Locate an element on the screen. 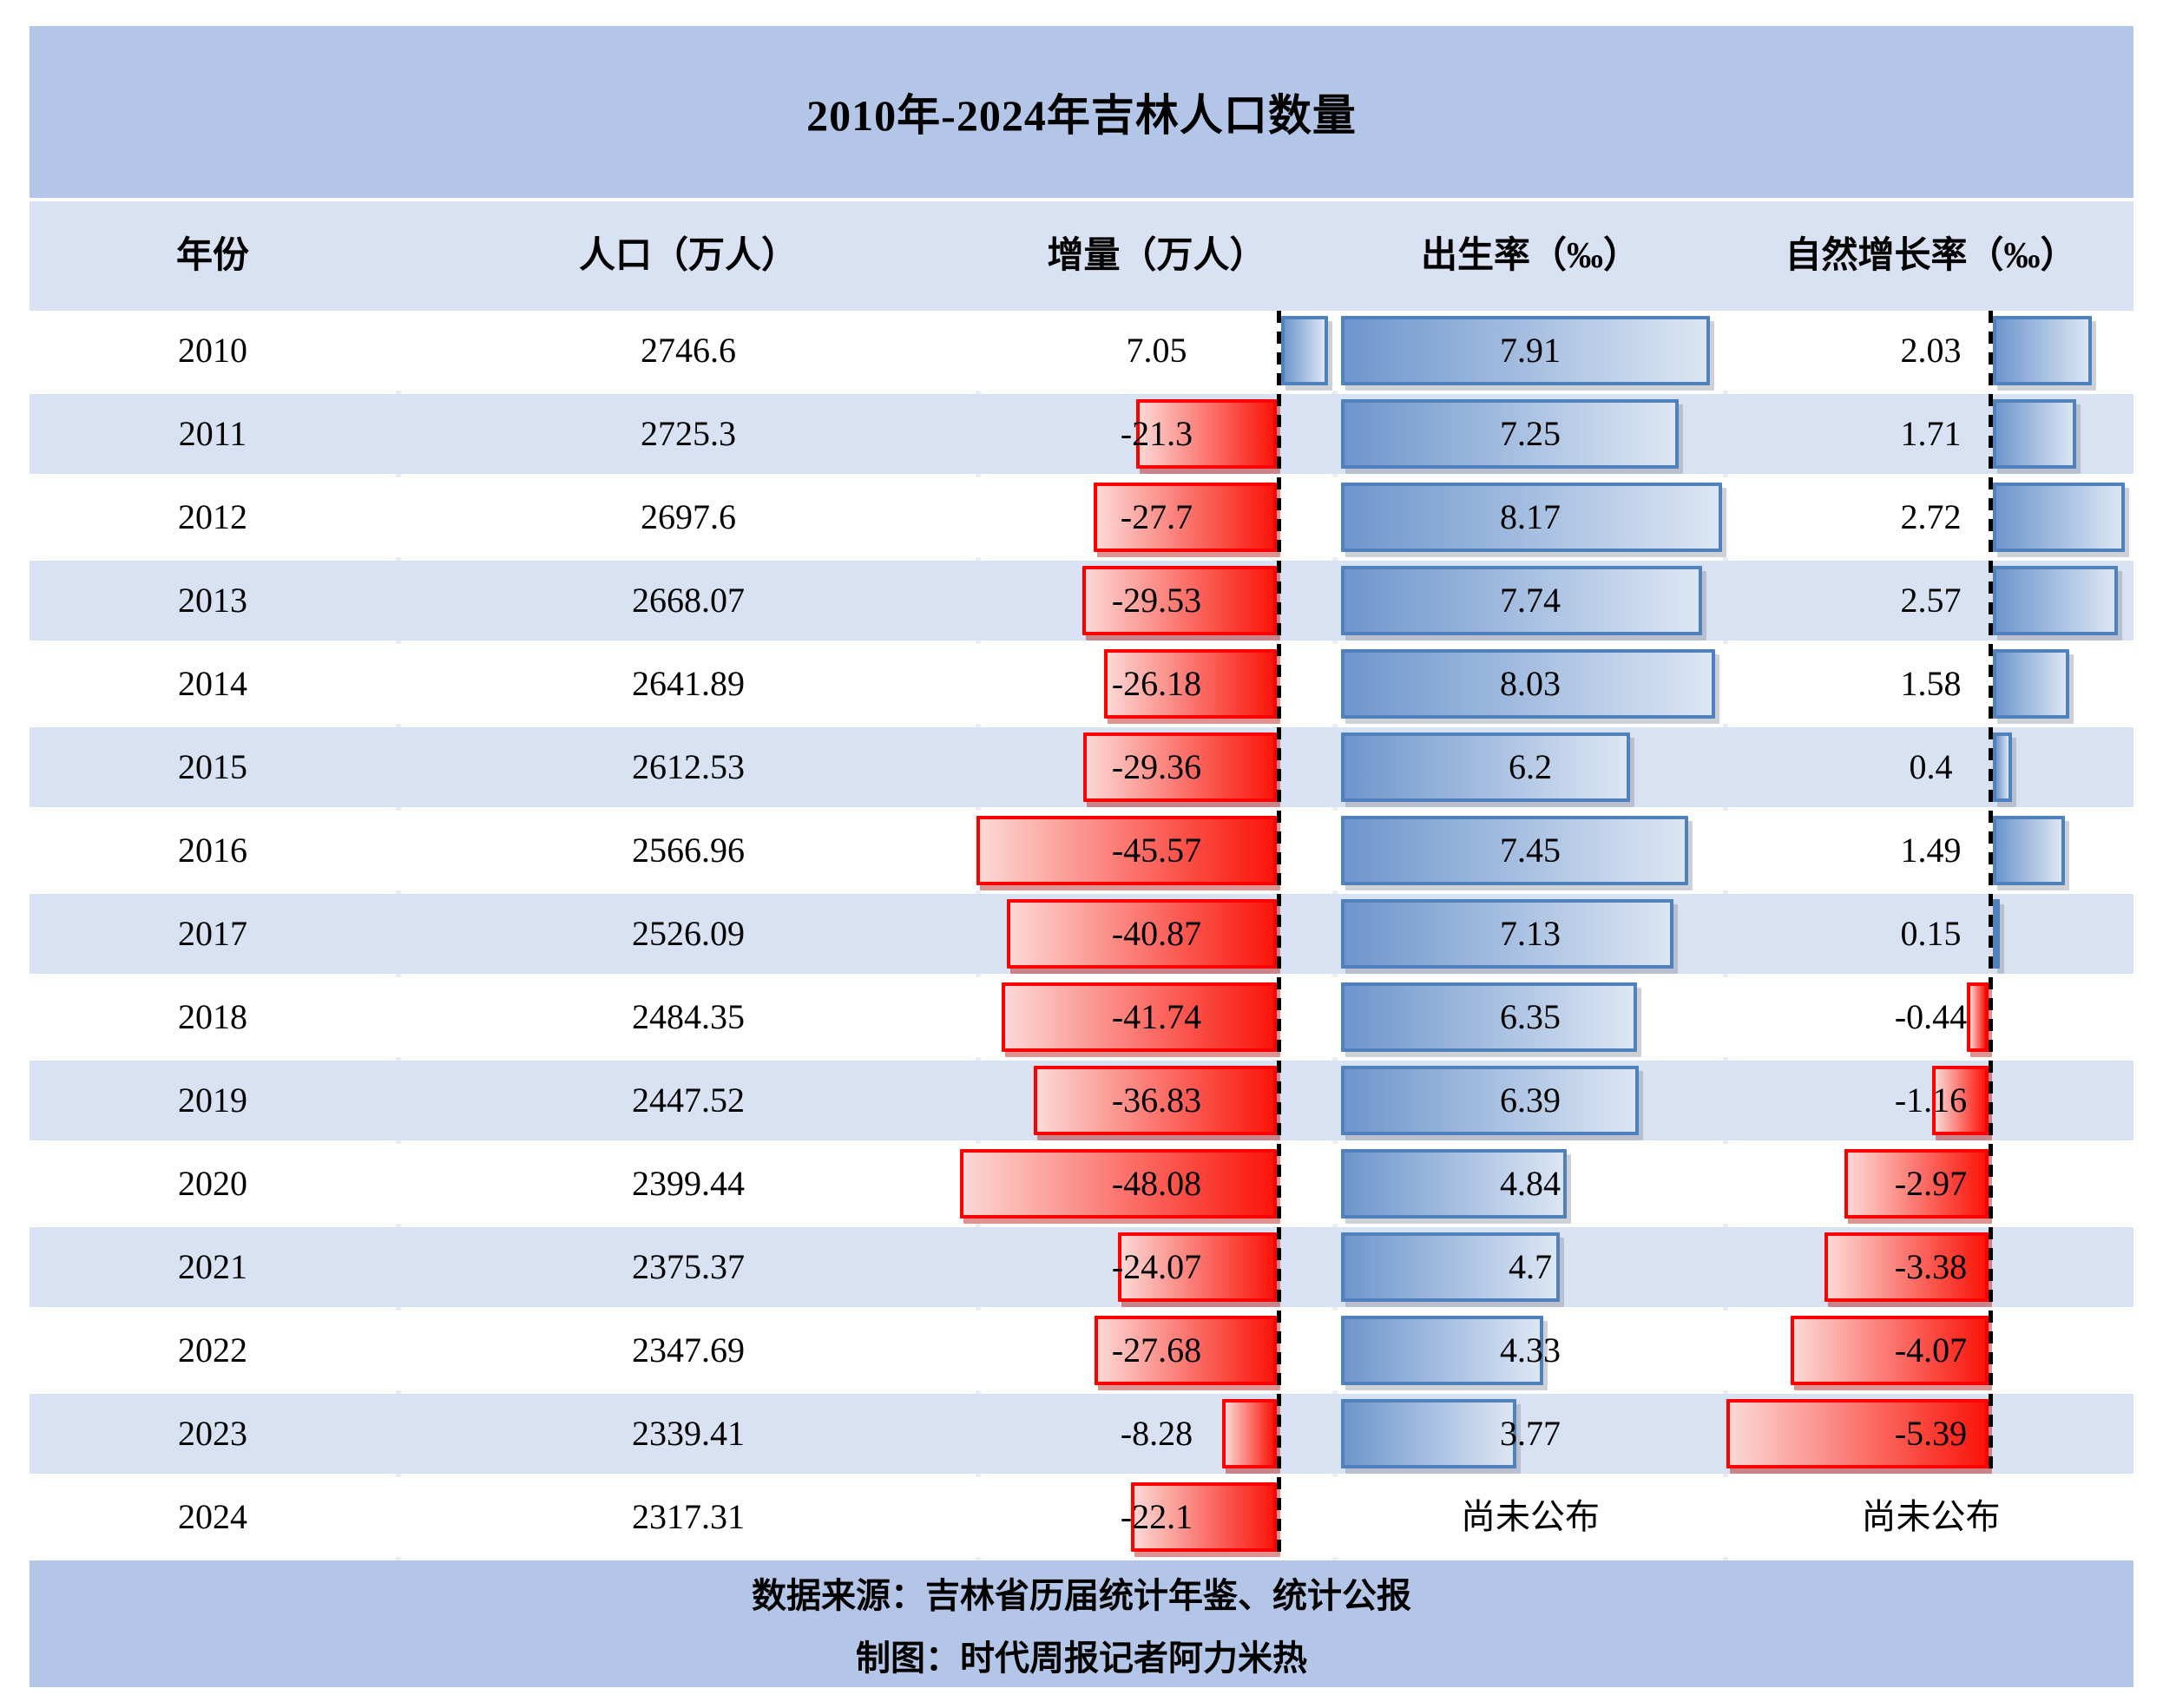 This screenshot has height=1708, width=2163. increment-cell: -48.08 is located at coordinates (1156, 1183).